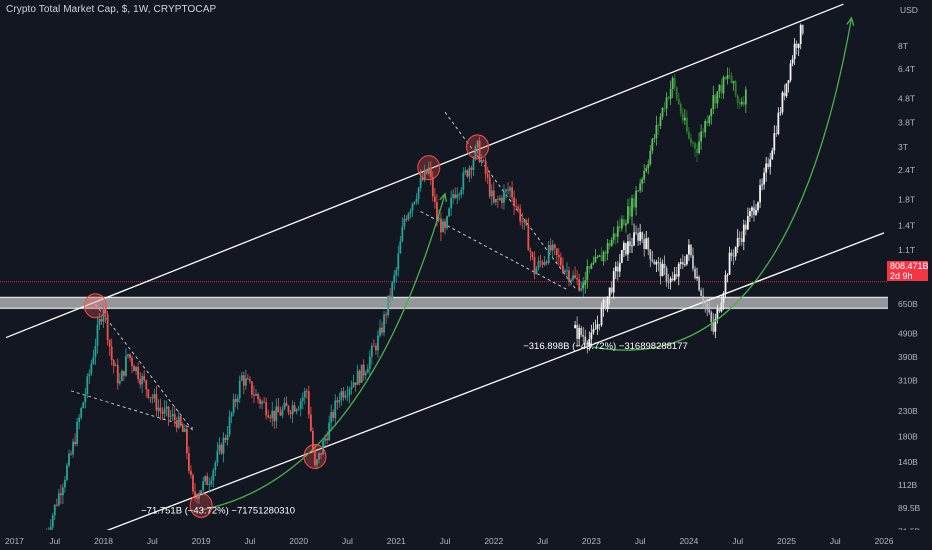  What do you see at coordinates (14, 541) in the screenshot?
I see `x-tick-label: 2017` at bounding box center [14, 541].